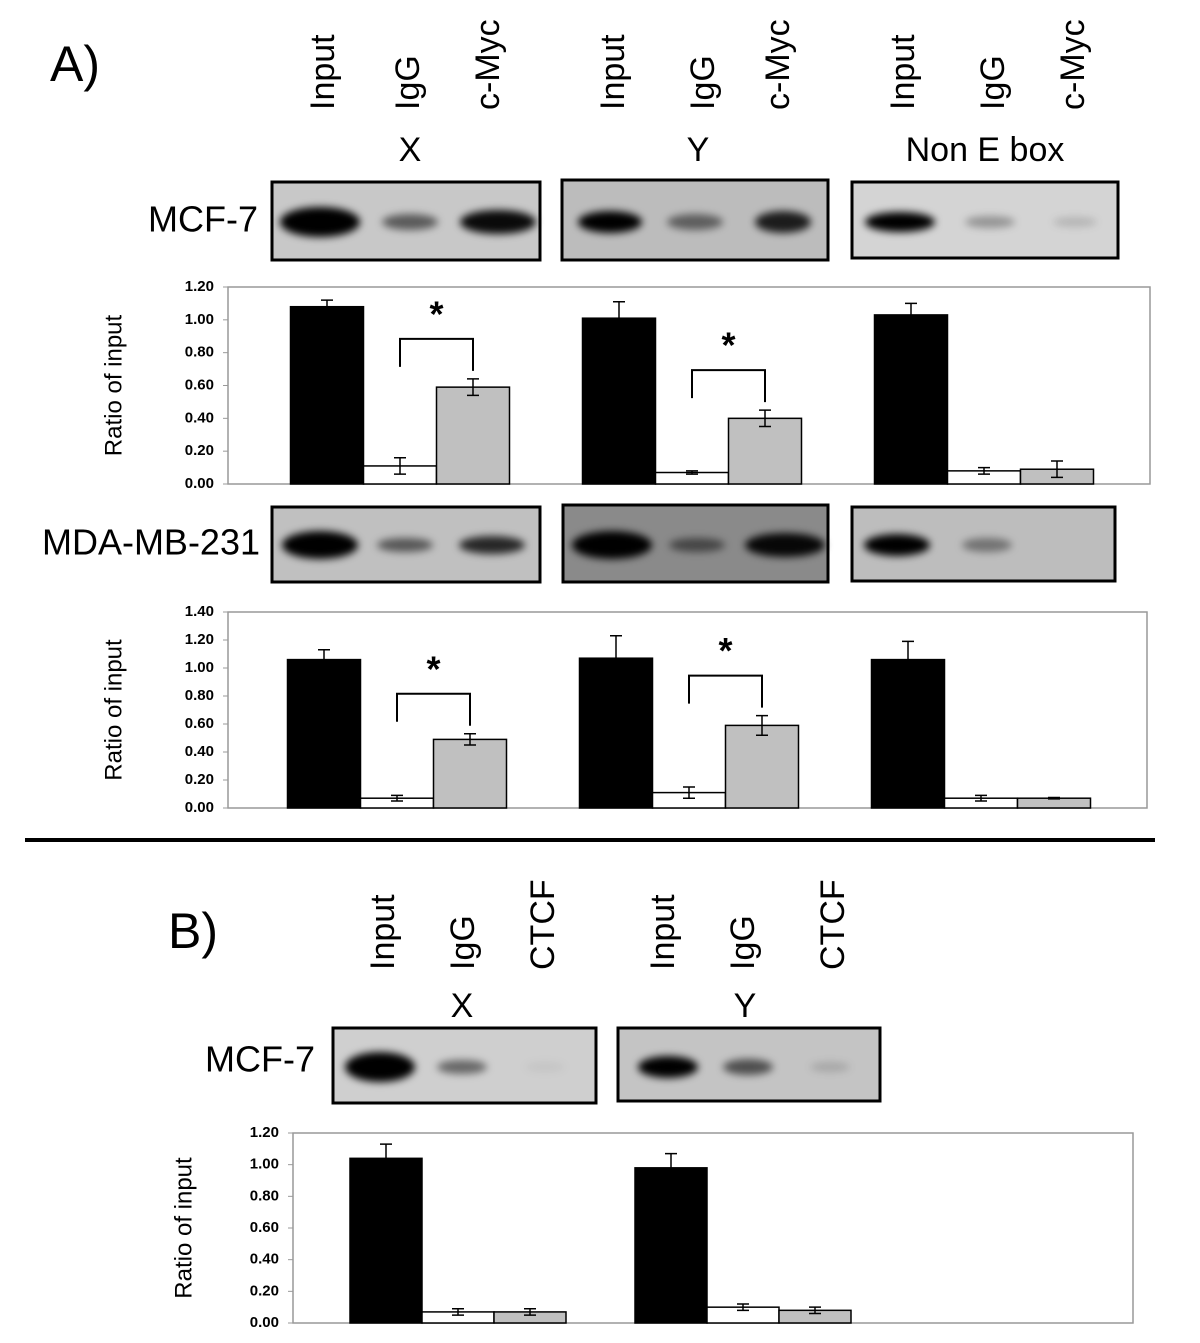  Describe the element at coordinates (75, 64) in the screenshot. I see `panel-label: A)` at that location.